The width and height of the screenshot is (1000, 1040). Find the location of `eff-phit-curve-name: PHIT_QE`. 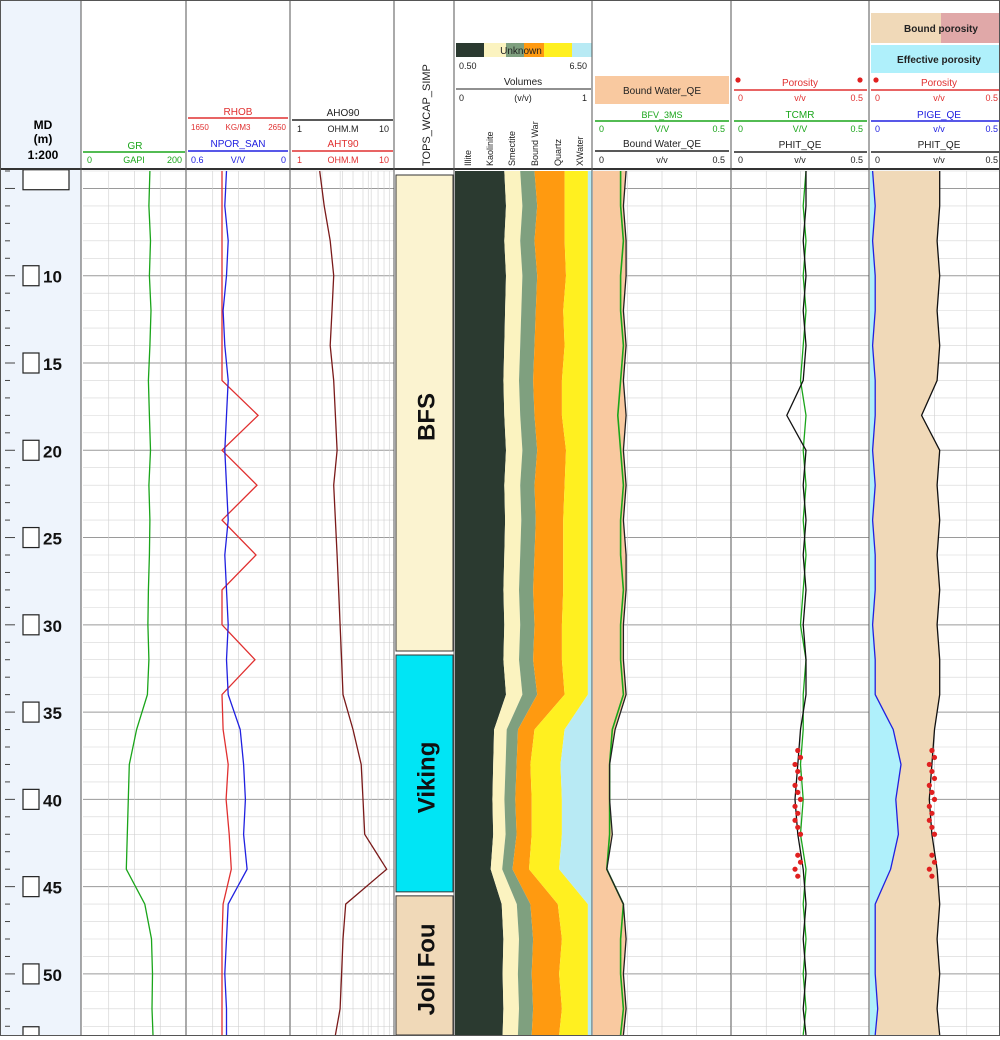

eff-phit-curve-name: PHIT_QE is located at coordinates (939, 145).